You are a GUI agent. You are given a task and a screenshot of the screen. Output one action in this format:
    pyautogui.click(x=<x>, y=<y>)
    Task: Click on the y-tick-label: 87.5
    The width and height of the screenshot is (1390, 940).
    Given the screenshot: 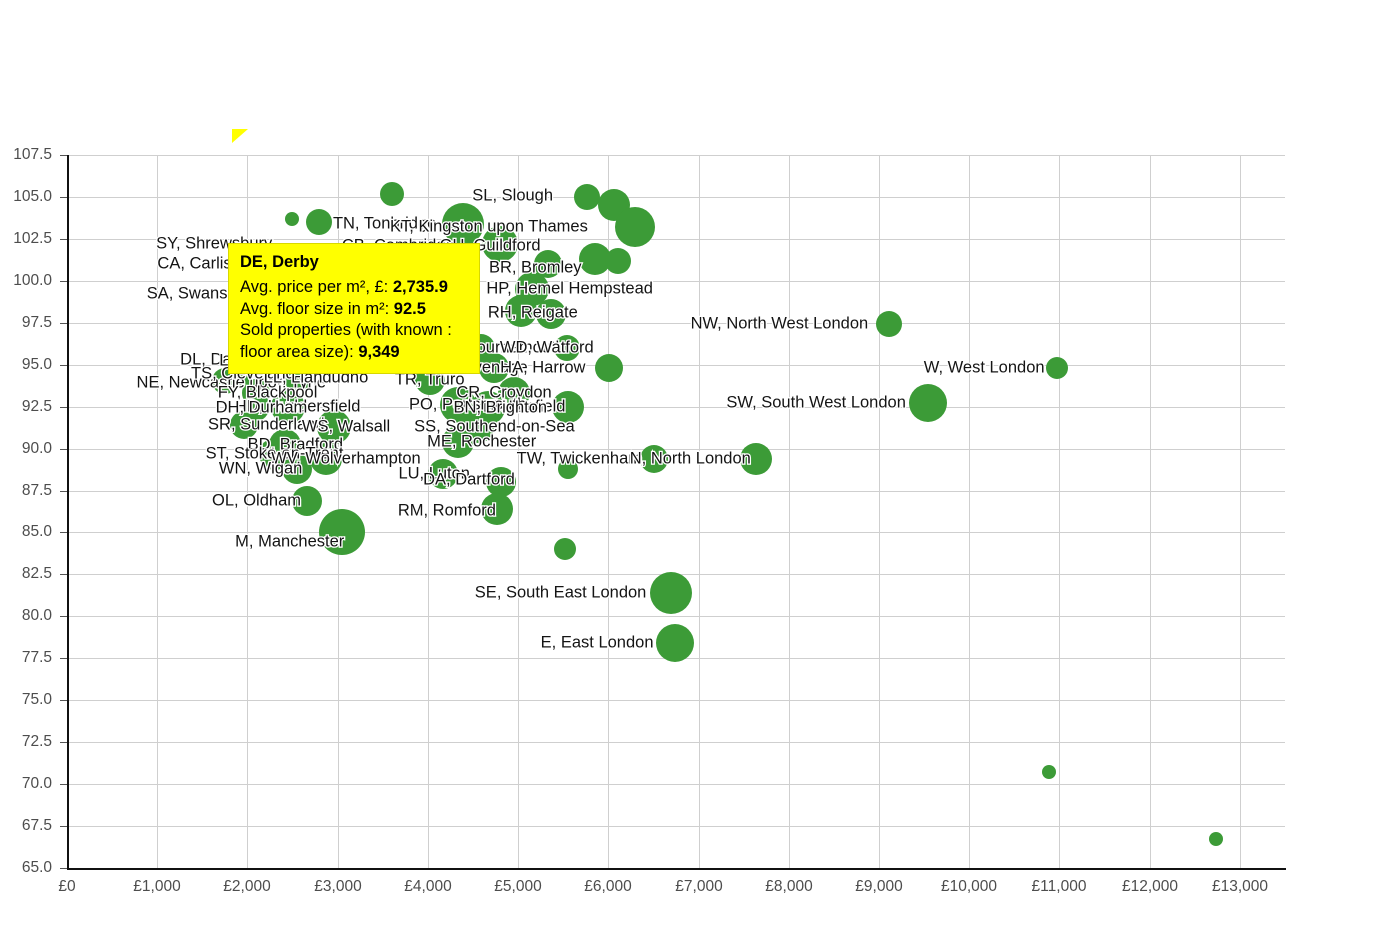 What is the action you would take?
    pyautogui.click(x=36, y=490)
    